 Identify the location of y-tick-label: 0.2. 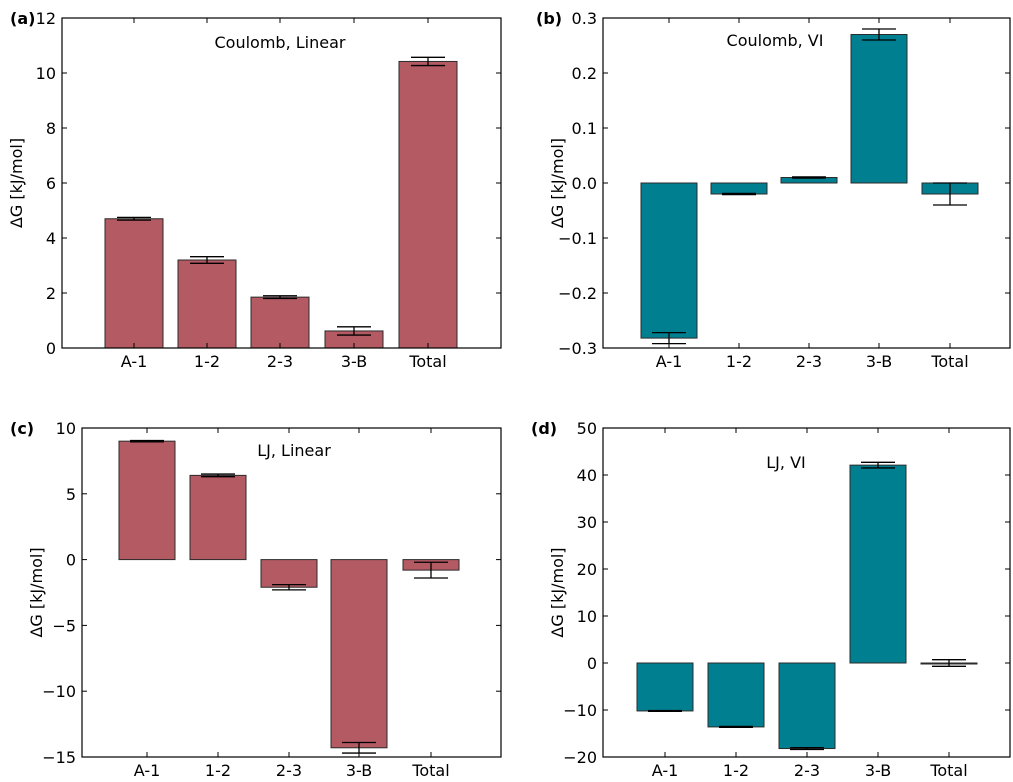
(584, 73).